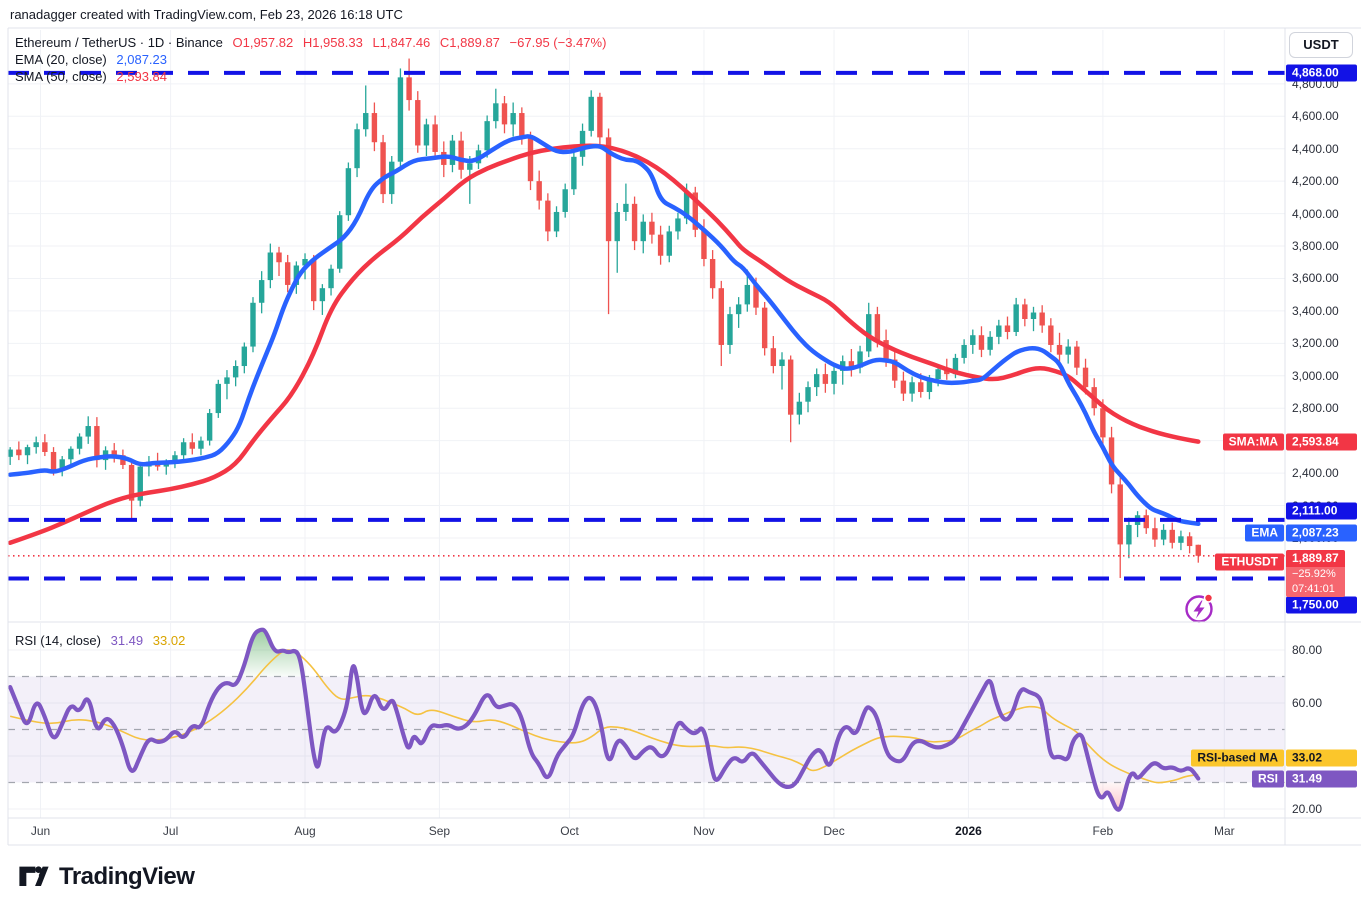  Describe the element at coordinates (263, 42) in the screenshot. I see `ohlc-open: O1,957.82` at that location.